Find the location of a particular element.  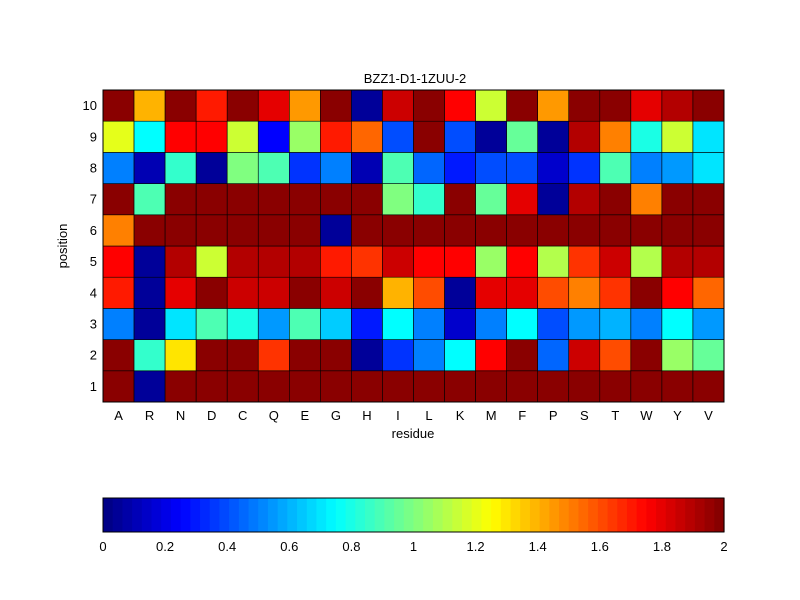

x-tick-Y: Y is located at coordinates (677, 415).